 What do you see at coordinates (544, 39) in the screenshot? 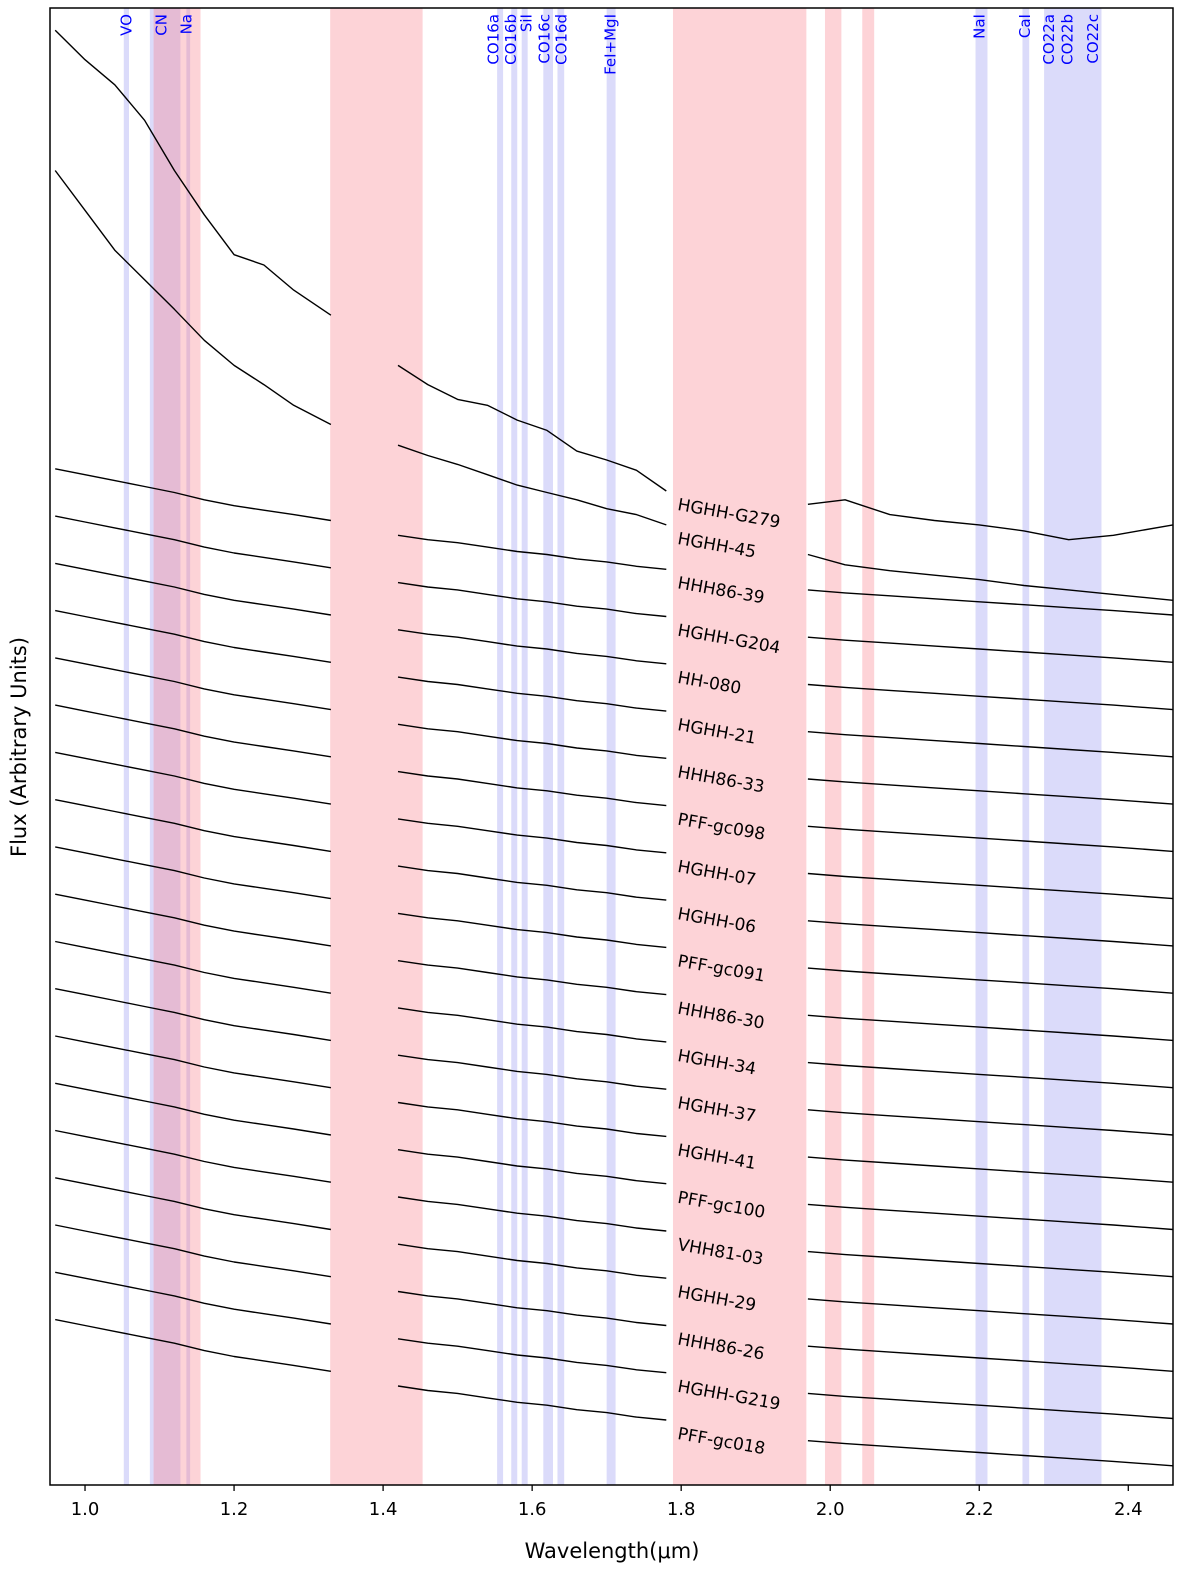
I see `feature-label: CO16c` at bounding box center [544, 39].